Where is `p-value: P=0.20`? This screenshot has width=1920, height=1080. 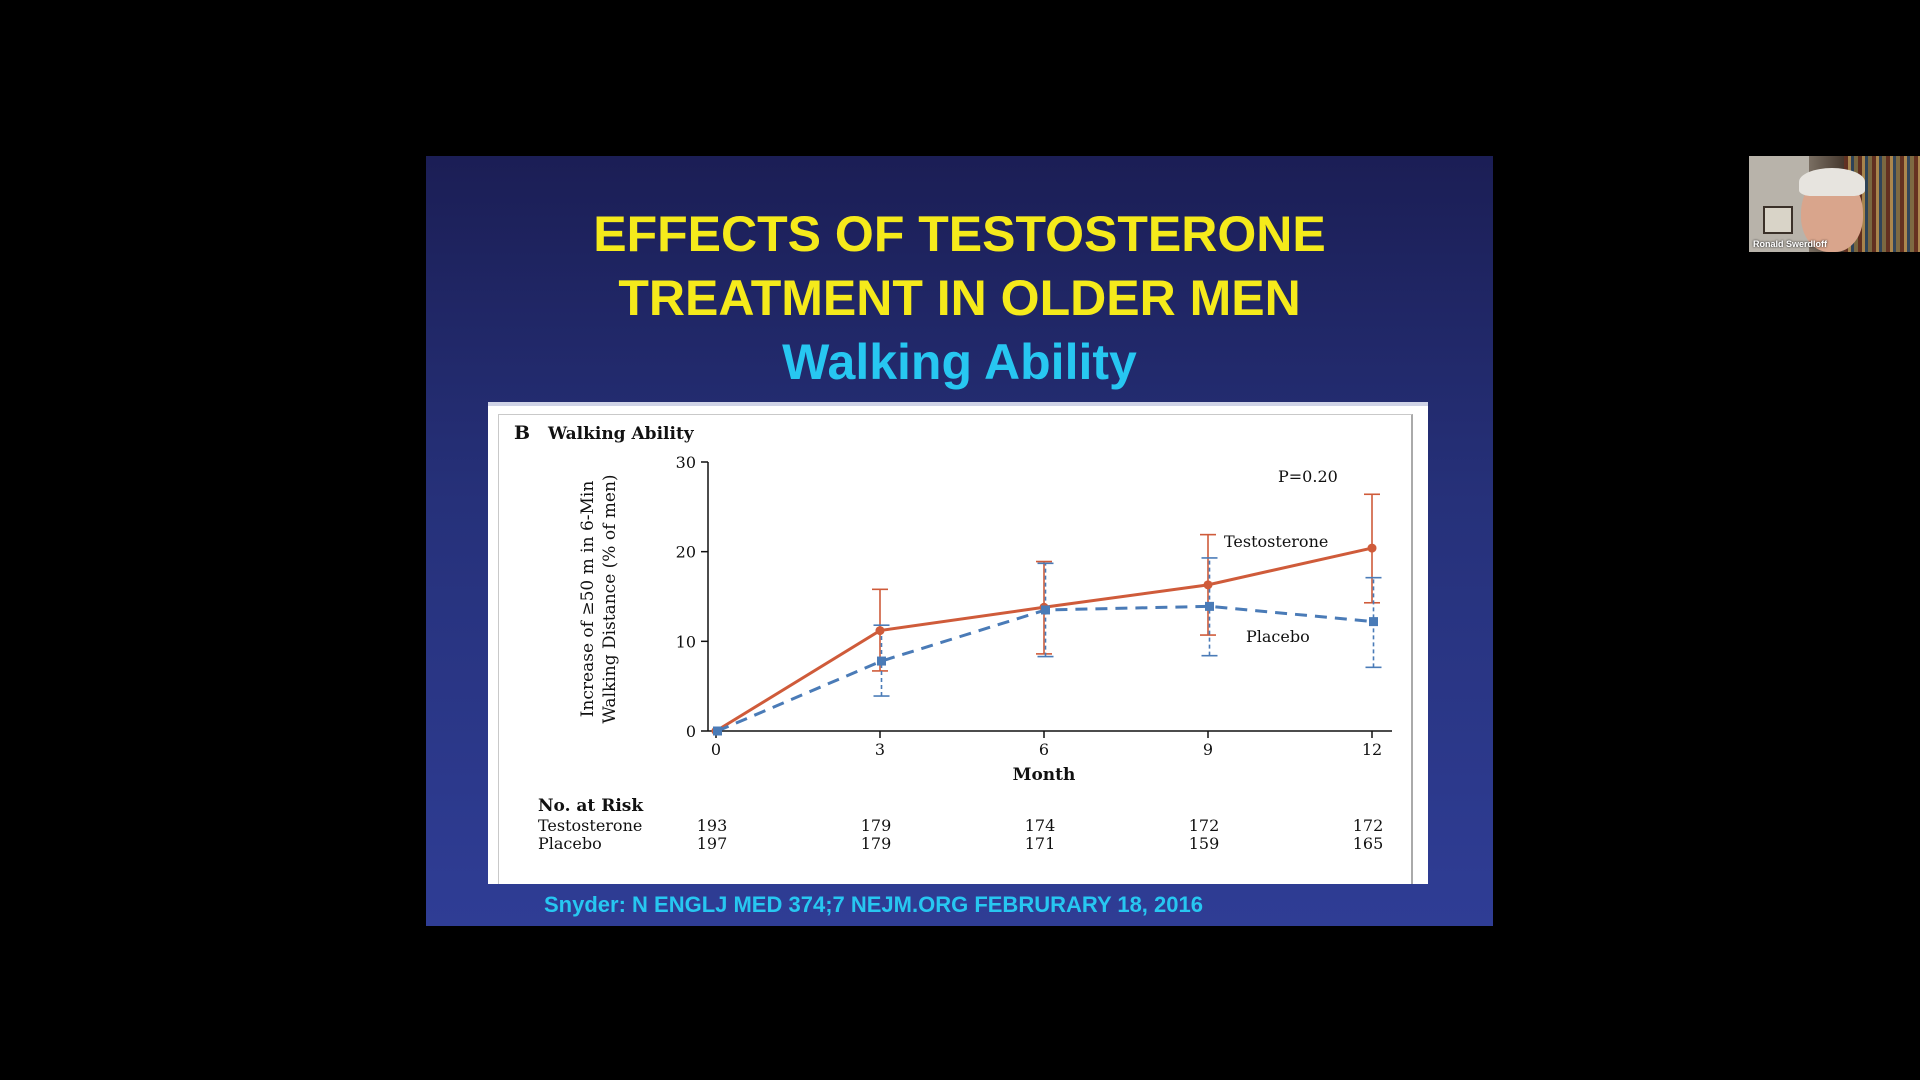
p-value: P=0.20 is located at coordinates (1308, 476).